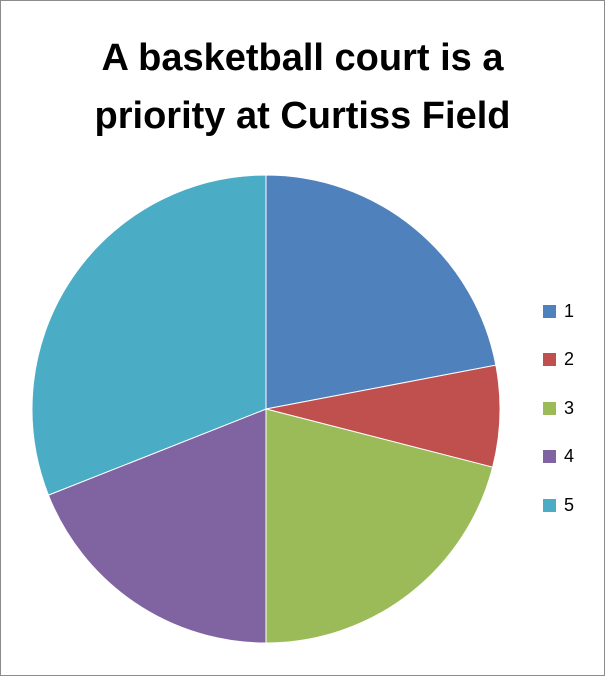 This screenshot has height=676, width=605. Describe the element at coordinates (558, 457) in the screenshot. I see `legend-item-4: 4` at that location.